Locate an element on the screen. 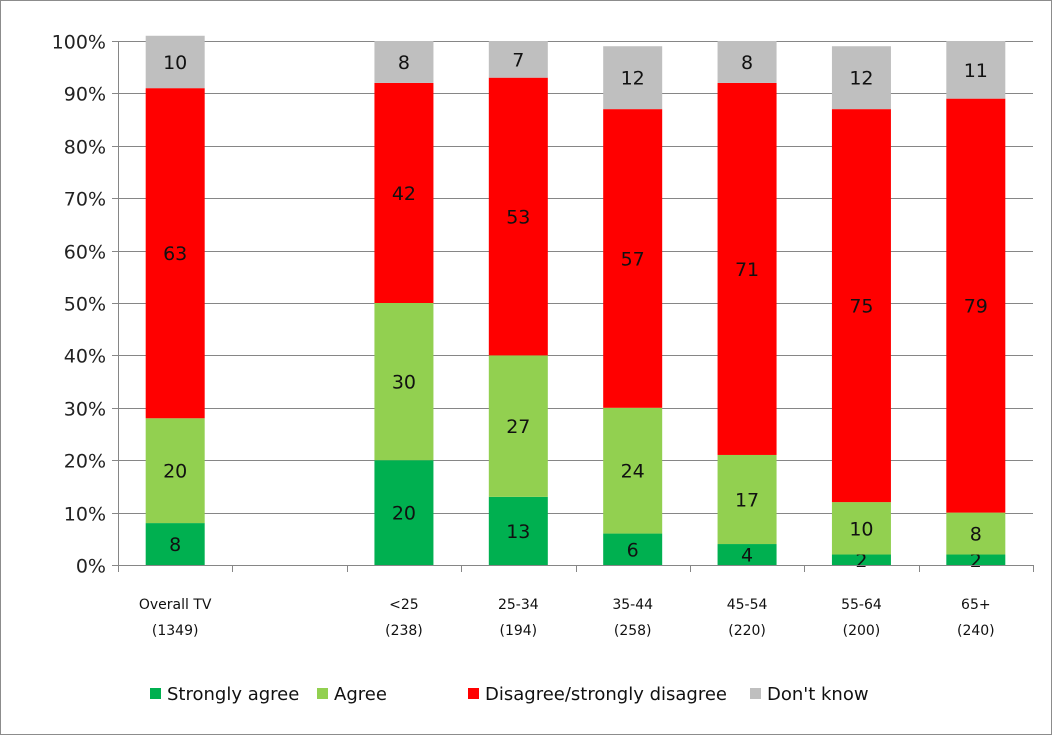 Image resolution: width=1052 pixels, height=739 pixels. data-label: 4 is located at coordinates (747, 556).